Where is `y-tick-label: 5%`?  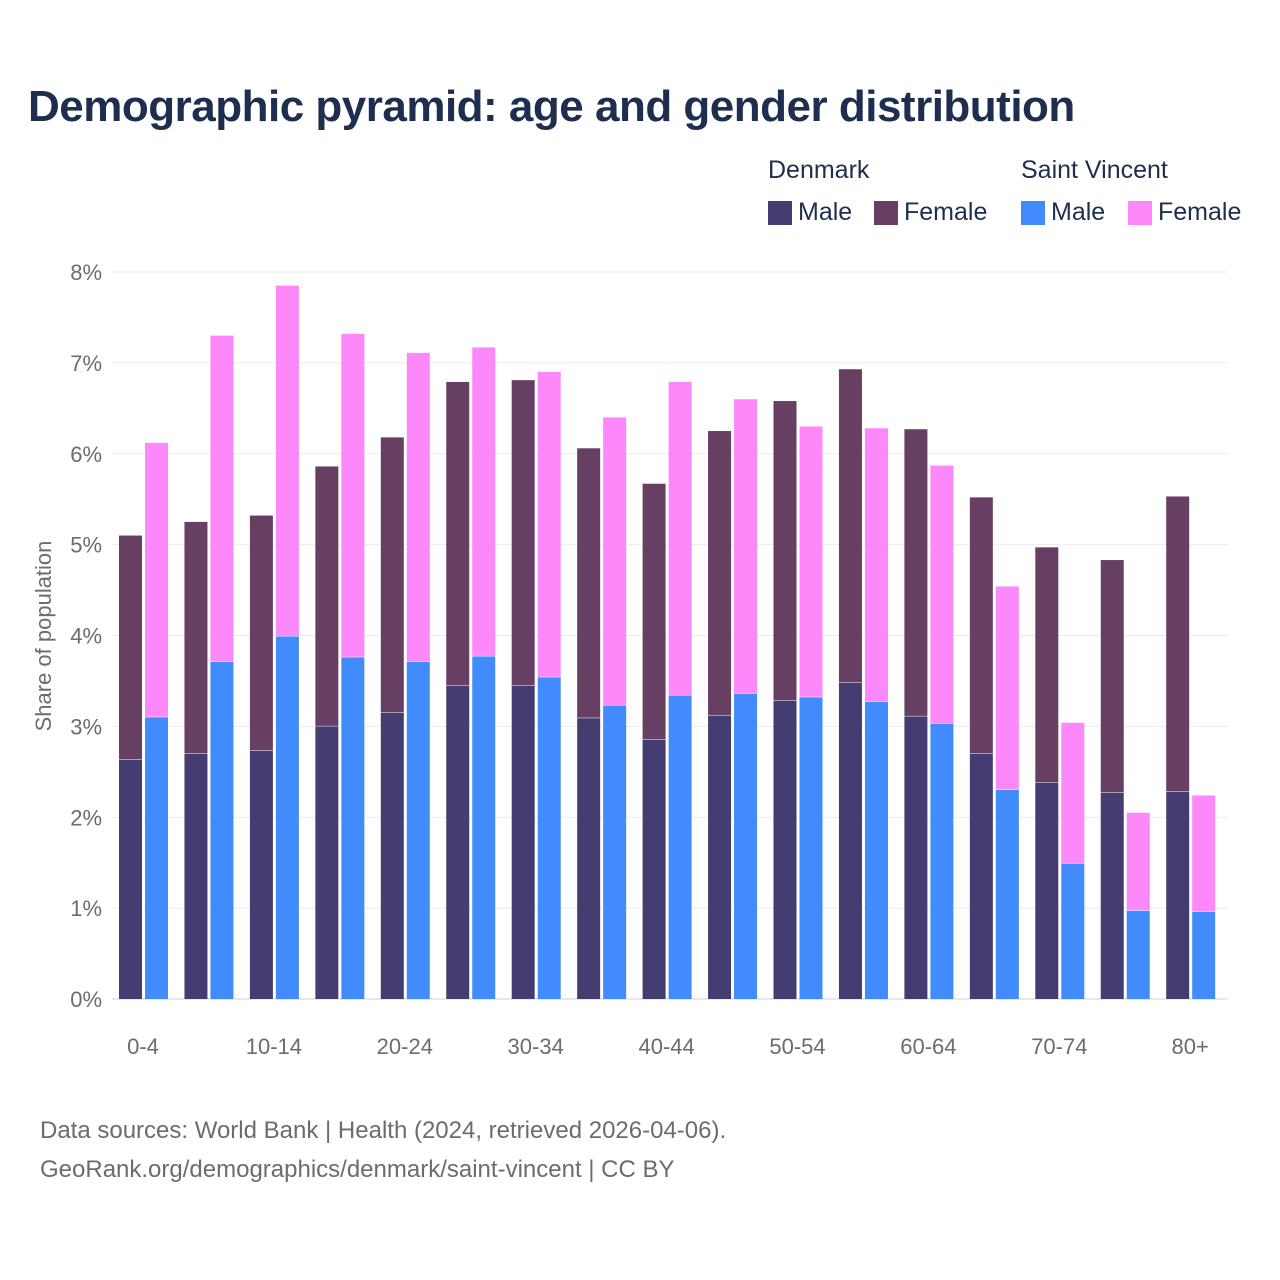
y-tick-label: 5% is located at coordinates (86, 545).